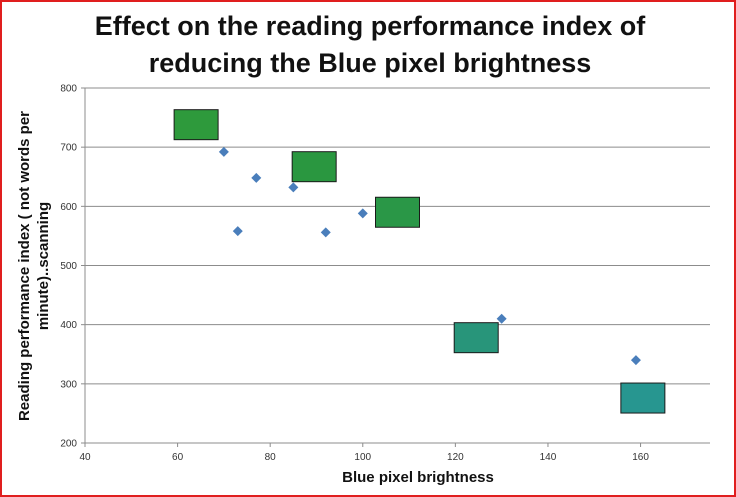 Image resolution: width=736 pixels, height=497 pixels. I want to click on y-tick-label: 500, so click(68, 266).